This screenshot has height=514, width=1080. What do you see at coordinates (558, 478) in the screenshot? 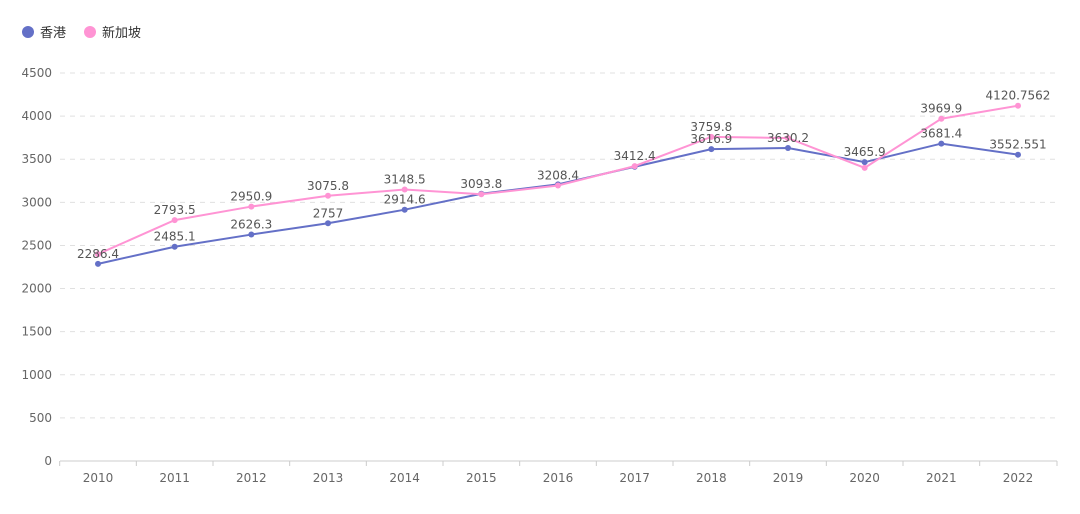
I see `x-tick-label: 2016` at bounding box center [558, 478].